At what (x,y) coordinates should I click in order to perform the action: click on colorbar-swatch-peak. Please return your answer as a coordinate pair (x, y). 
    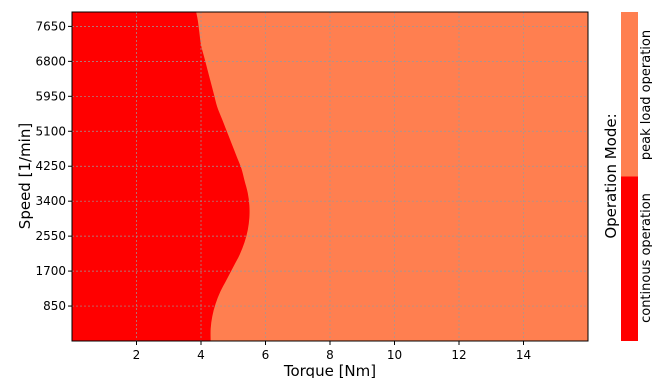
    Looking at the image, I should click on (629, 94).